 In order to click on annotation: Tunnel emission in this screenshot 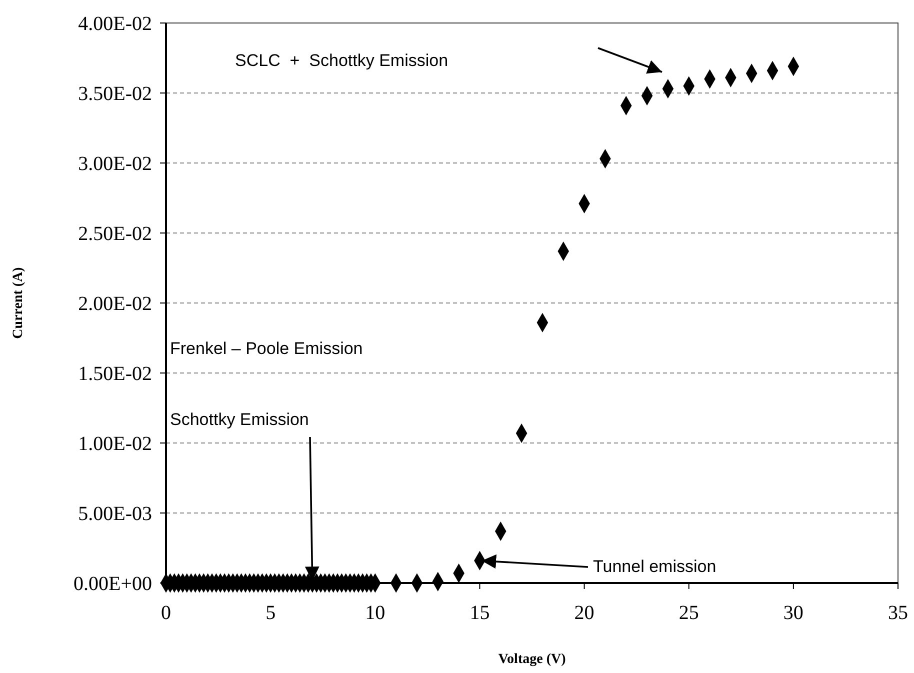, I will do `click(654, 566)`.